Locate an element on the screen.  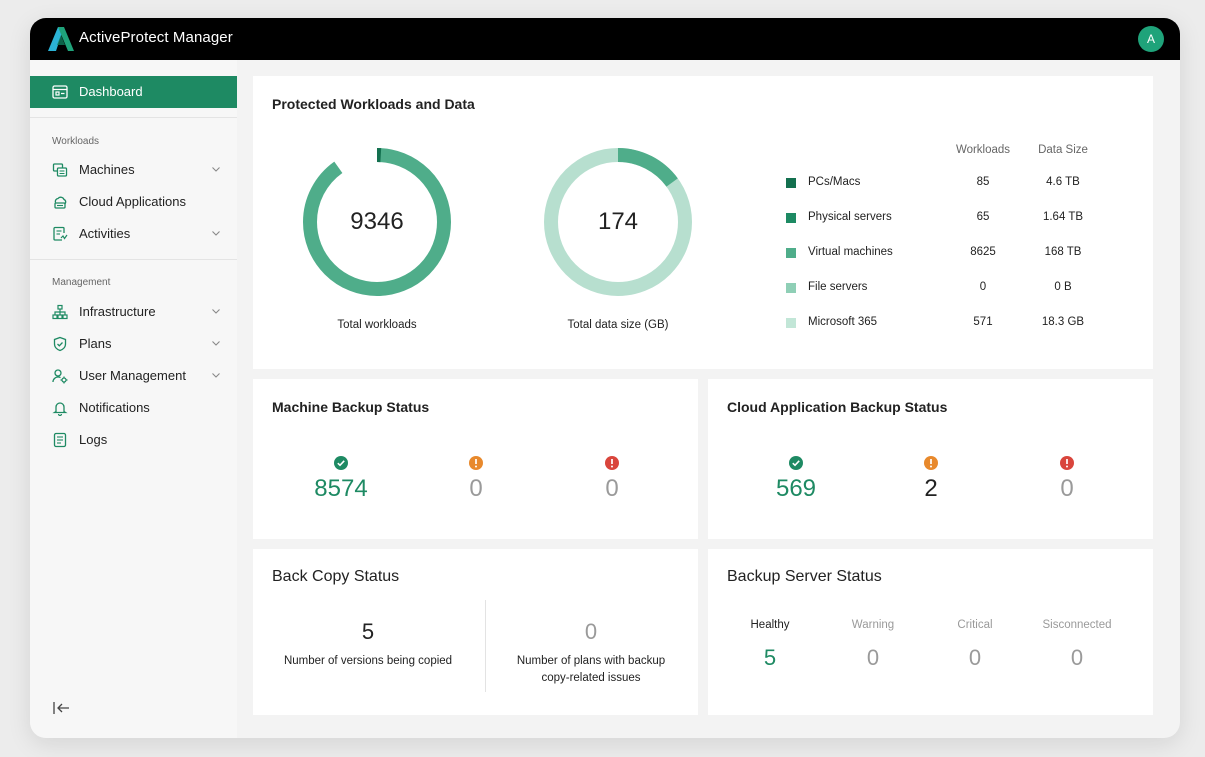
legend-name: PCs/Macs is located at coordinates (834, 182).